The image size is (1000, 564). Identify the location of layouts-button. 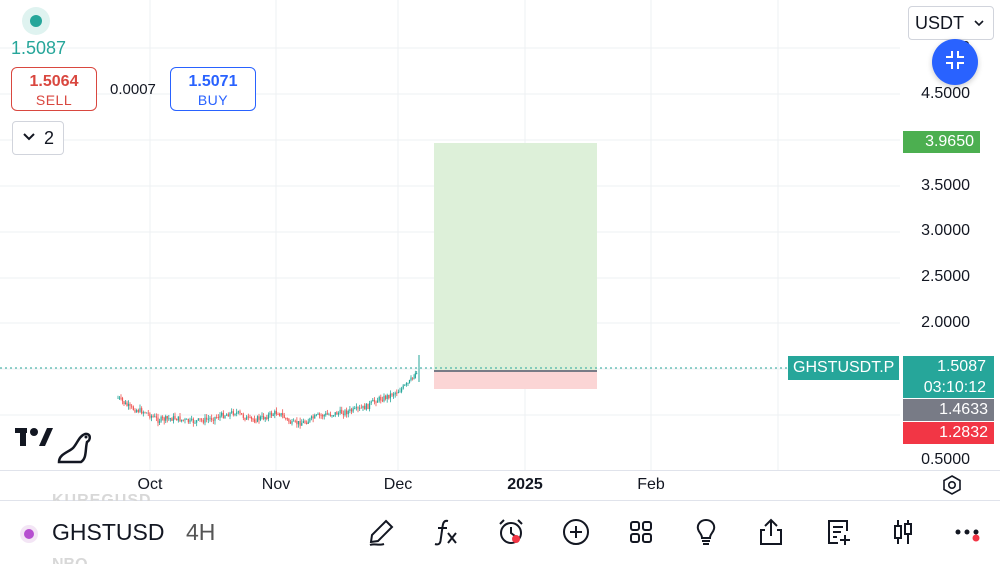
(641, 532).